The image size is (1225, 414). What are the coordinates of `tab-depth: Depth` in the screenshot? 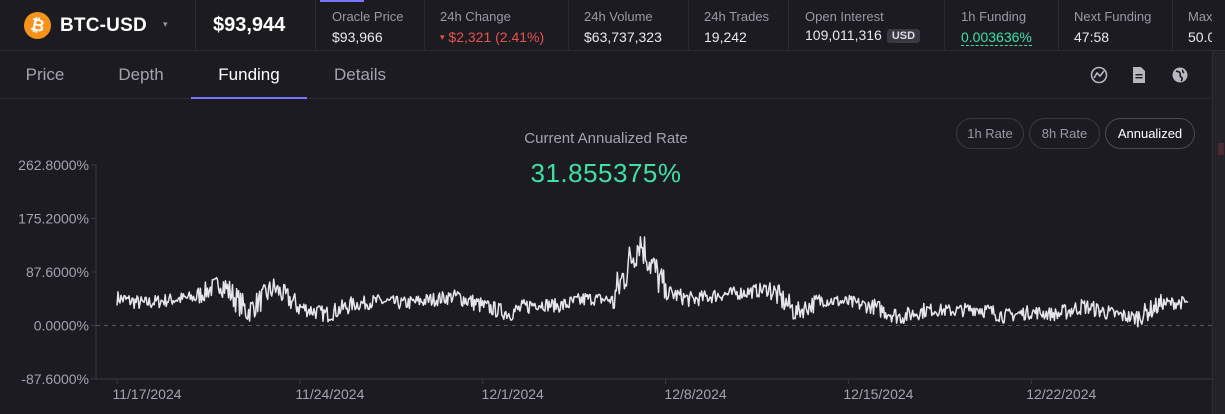 It's located at (141, 74).